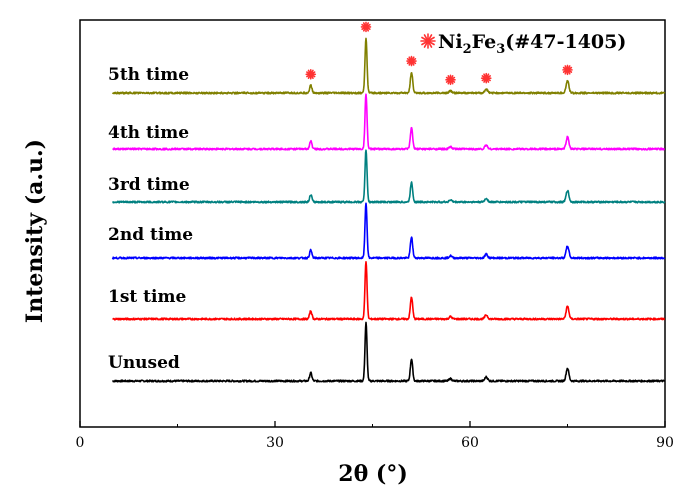 This screenshot has width=690, height=498. I want to click on series-label: 3rd time, so click(149, 185).